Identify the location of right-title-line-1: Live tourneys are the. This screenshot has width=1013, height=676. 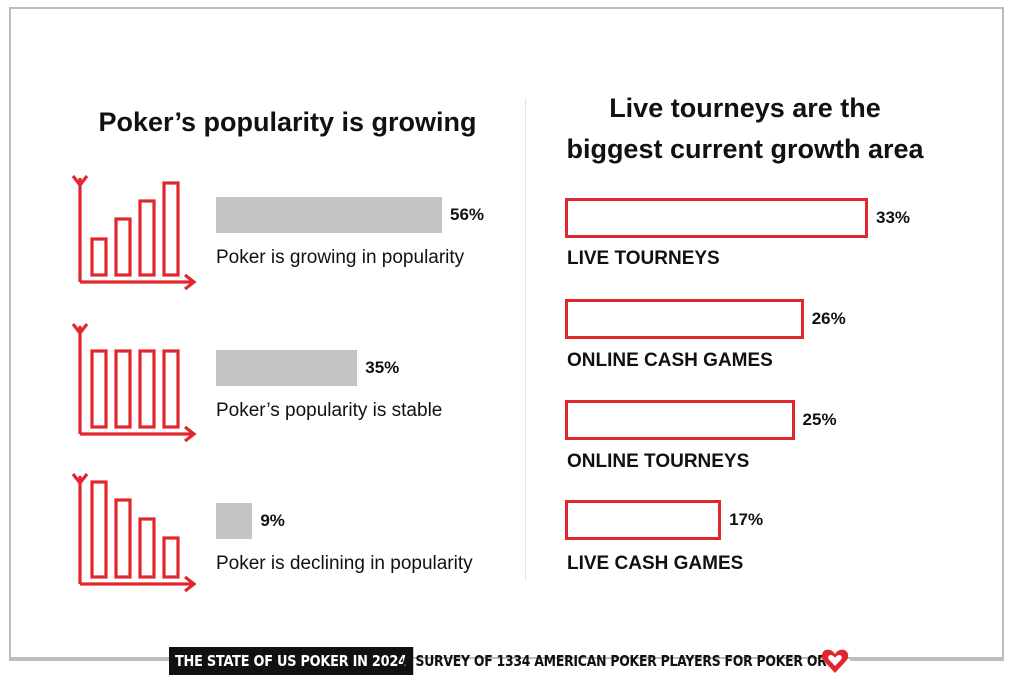
(745, 108).